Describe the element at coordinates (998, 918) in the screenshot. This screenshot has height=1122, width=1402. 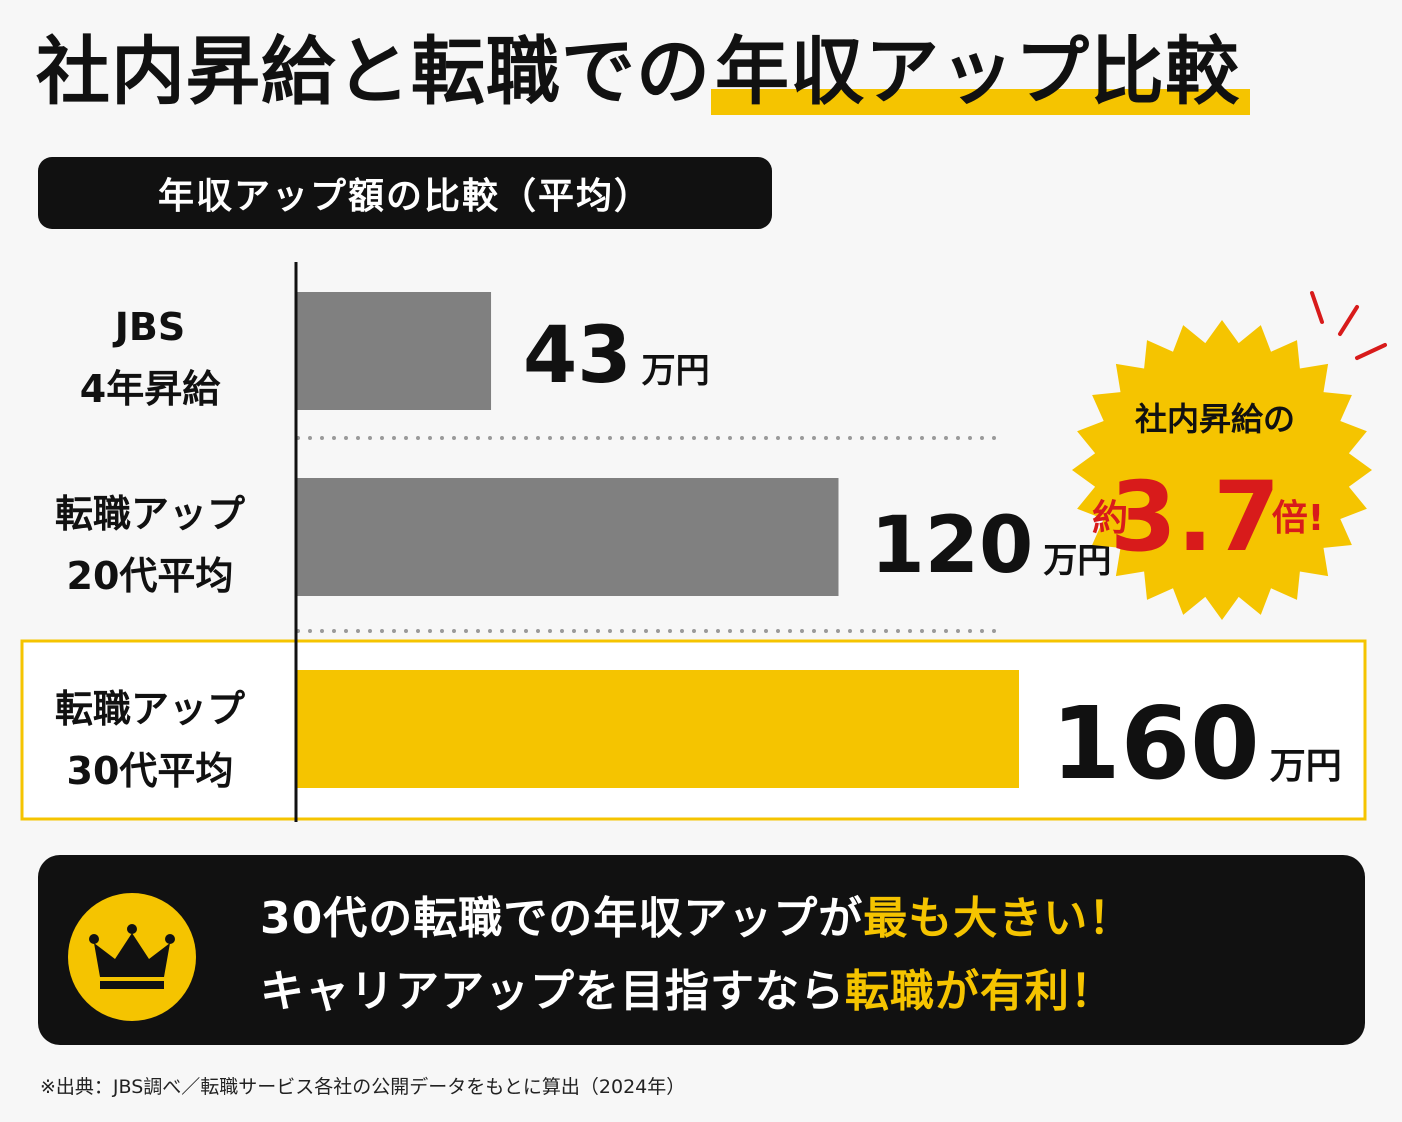
I see `banner-line-1-emphasis: 最も大きい！` at that location.